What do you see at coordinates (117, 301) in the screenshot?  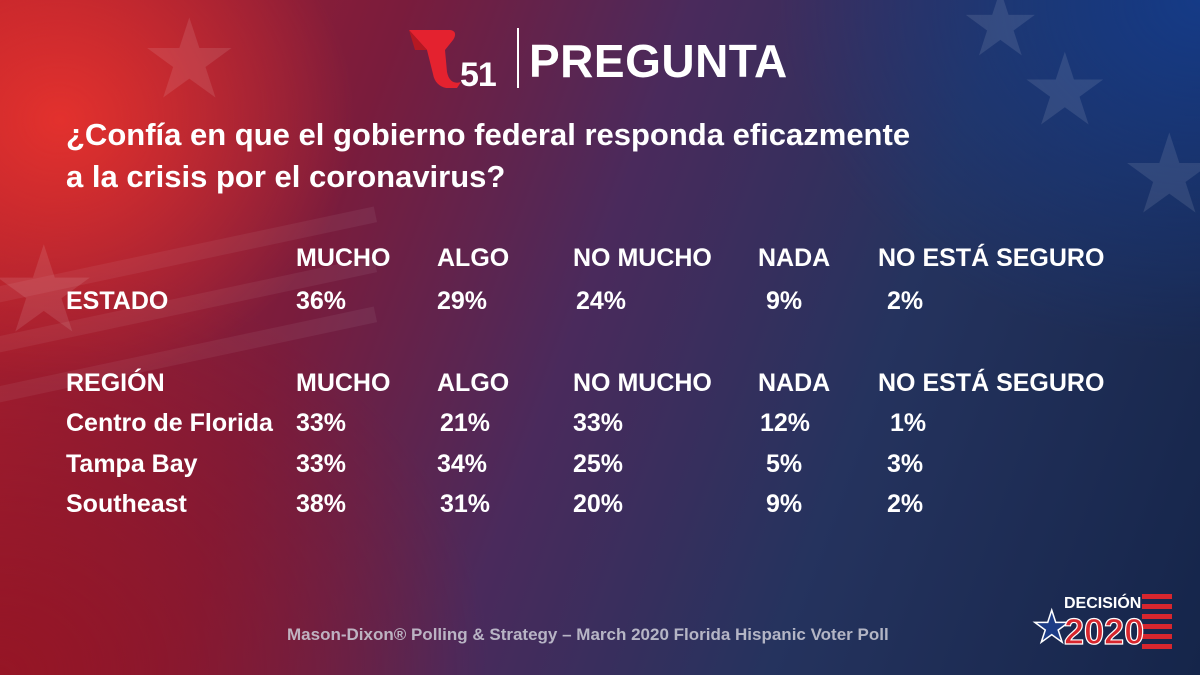 I see `state-row-label: ESTADO` at bounding box center [117, 301].